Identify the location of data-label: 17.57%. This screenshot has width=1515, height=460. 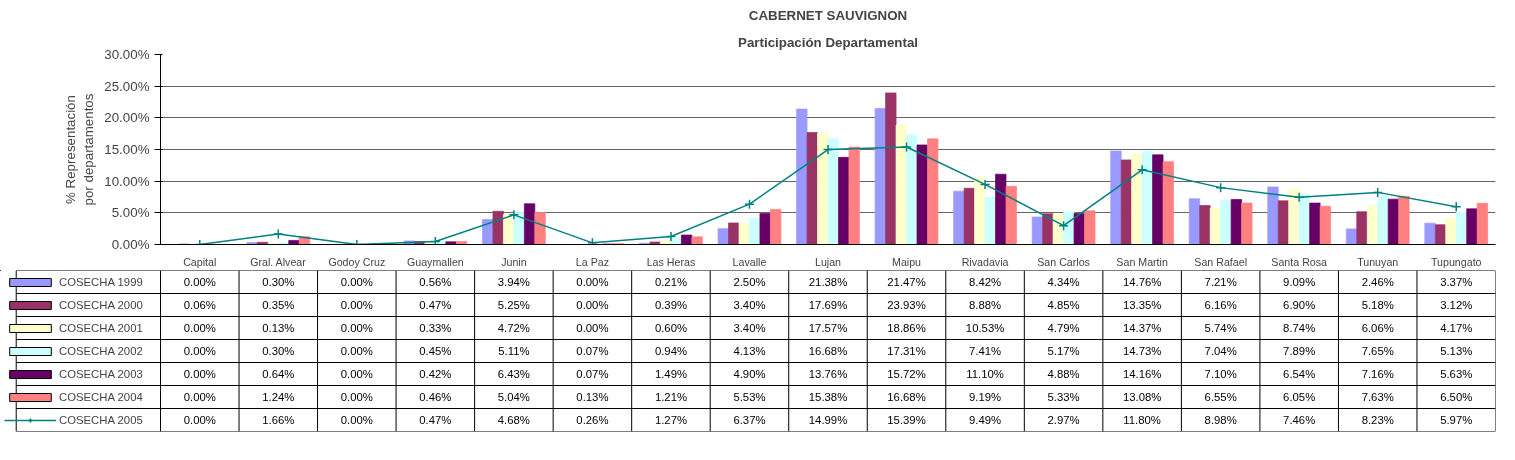
(828, 328).